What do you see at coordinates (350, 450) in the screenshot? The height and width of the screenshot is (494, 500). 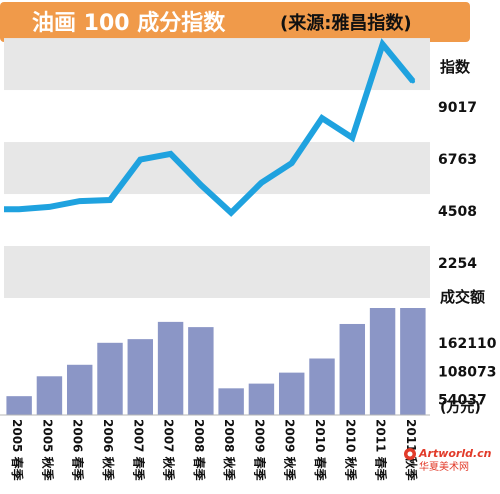 I see `season-label: 2010 秋季` at bounding box center [350, 450].